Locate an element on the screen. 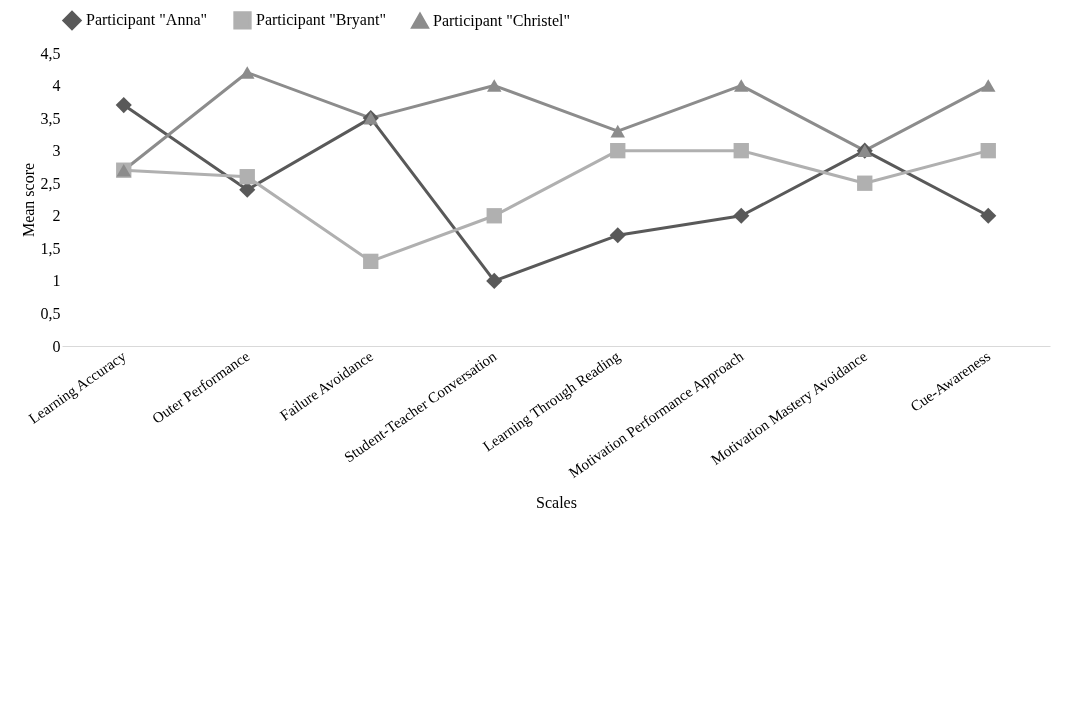 This screenshot has width=1086, height=711. legend-label: Participant "Christel" is located at coordinates (502, 20).